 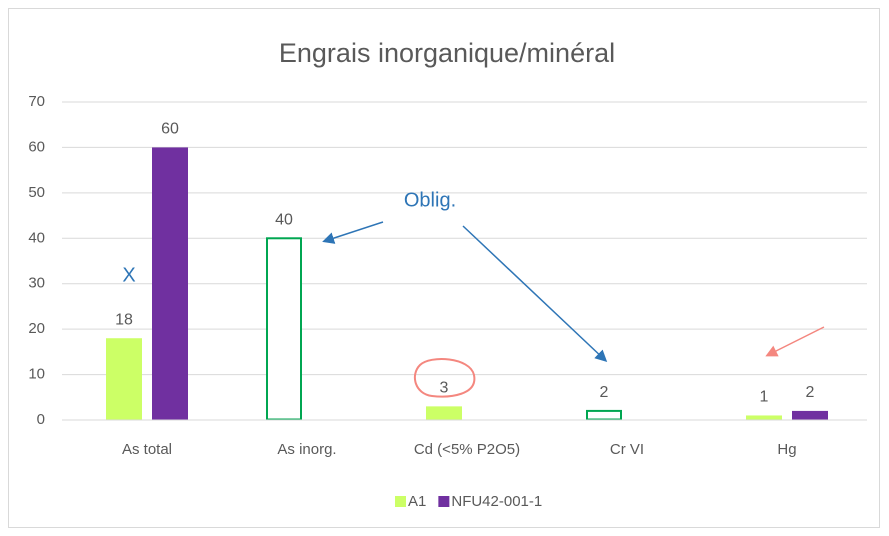 What do you see at coordinates (170, 129) in the screenshot?
I see `data-label: 60` at bounding box center [170, 129].